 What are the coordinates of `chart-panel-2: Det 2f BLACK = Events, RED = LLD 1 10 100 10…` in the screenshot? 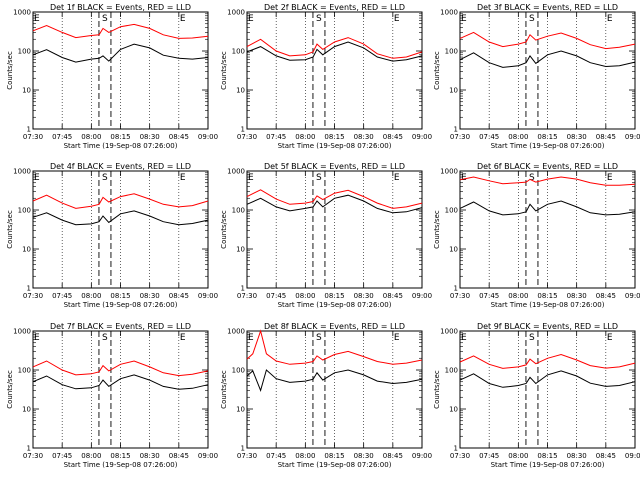 It's located at (326, 76).